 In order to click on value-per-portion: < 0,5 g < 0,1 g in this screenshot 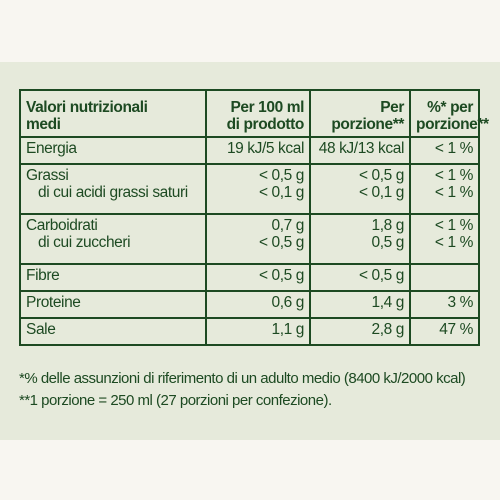, I will do `click(360, 189)`.